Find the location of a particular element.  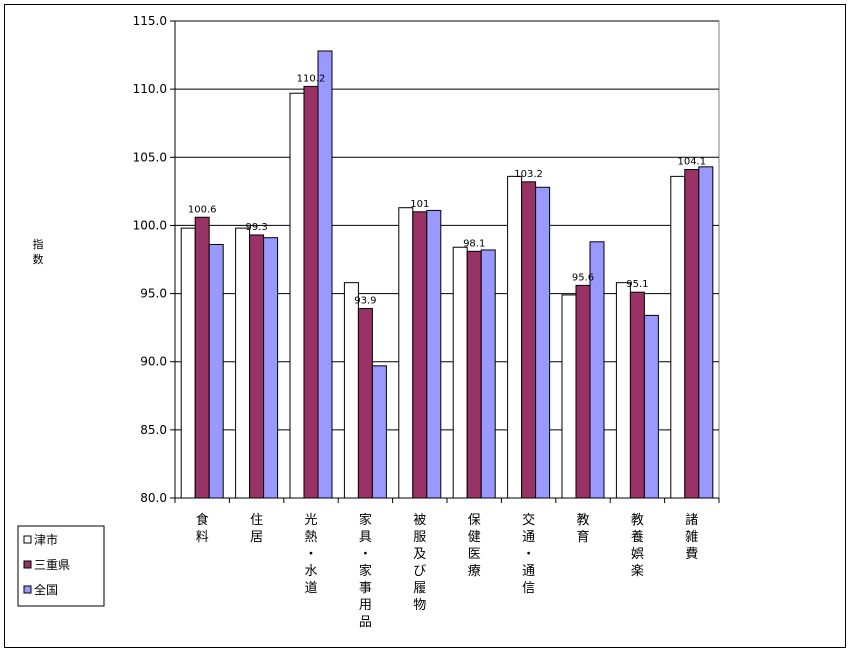

legend-label: 津市 is located at coordinates (46, 539).